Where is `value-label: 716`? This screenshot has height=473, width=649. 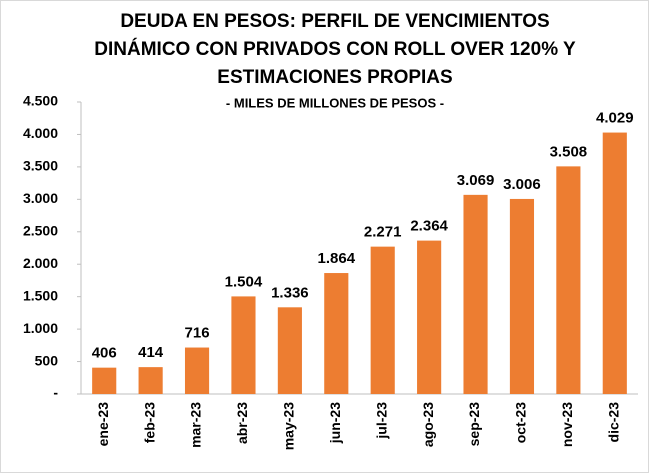 value-label: 716 is located at coordinates (197, 333).